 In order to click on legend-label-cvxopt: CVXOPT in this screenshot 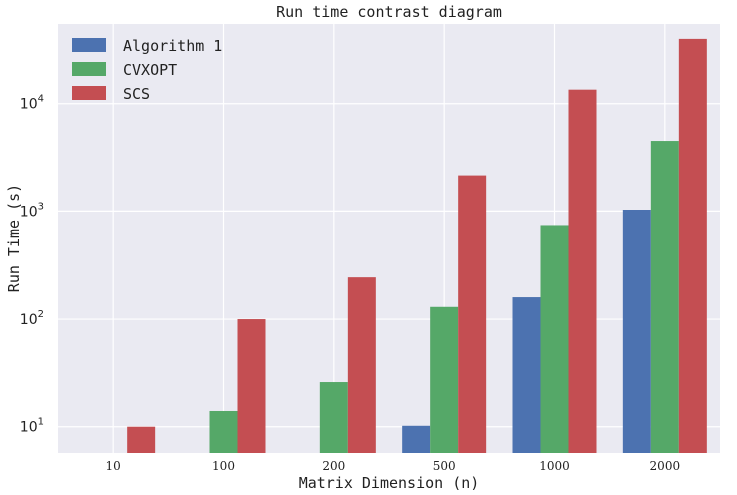, I will do `click(150, 70)`.